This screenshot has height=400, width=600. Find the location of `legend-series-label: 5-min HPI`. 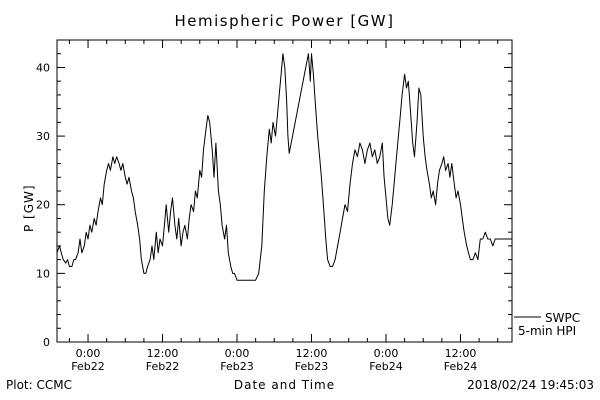

legend-series-label: 5-min HPI is located at coordinates (547, 331).